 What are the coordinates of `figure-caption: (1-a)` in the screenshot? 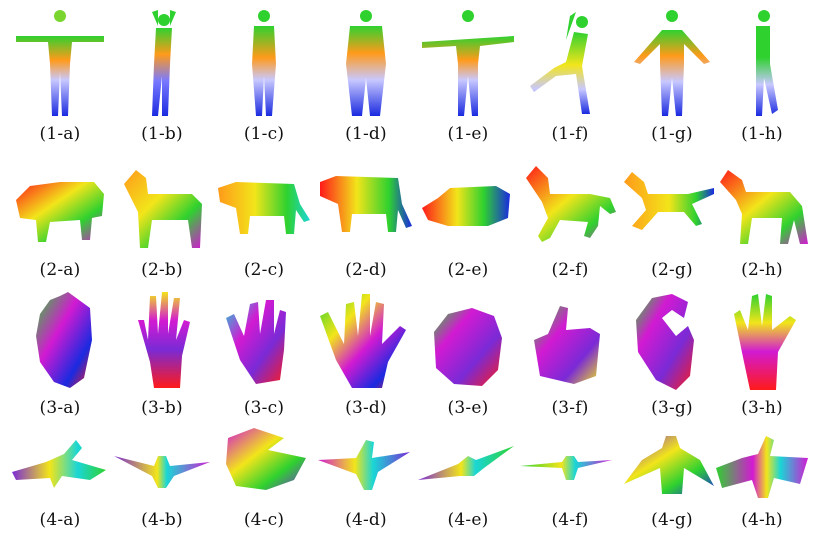 It's located at (60, 134).